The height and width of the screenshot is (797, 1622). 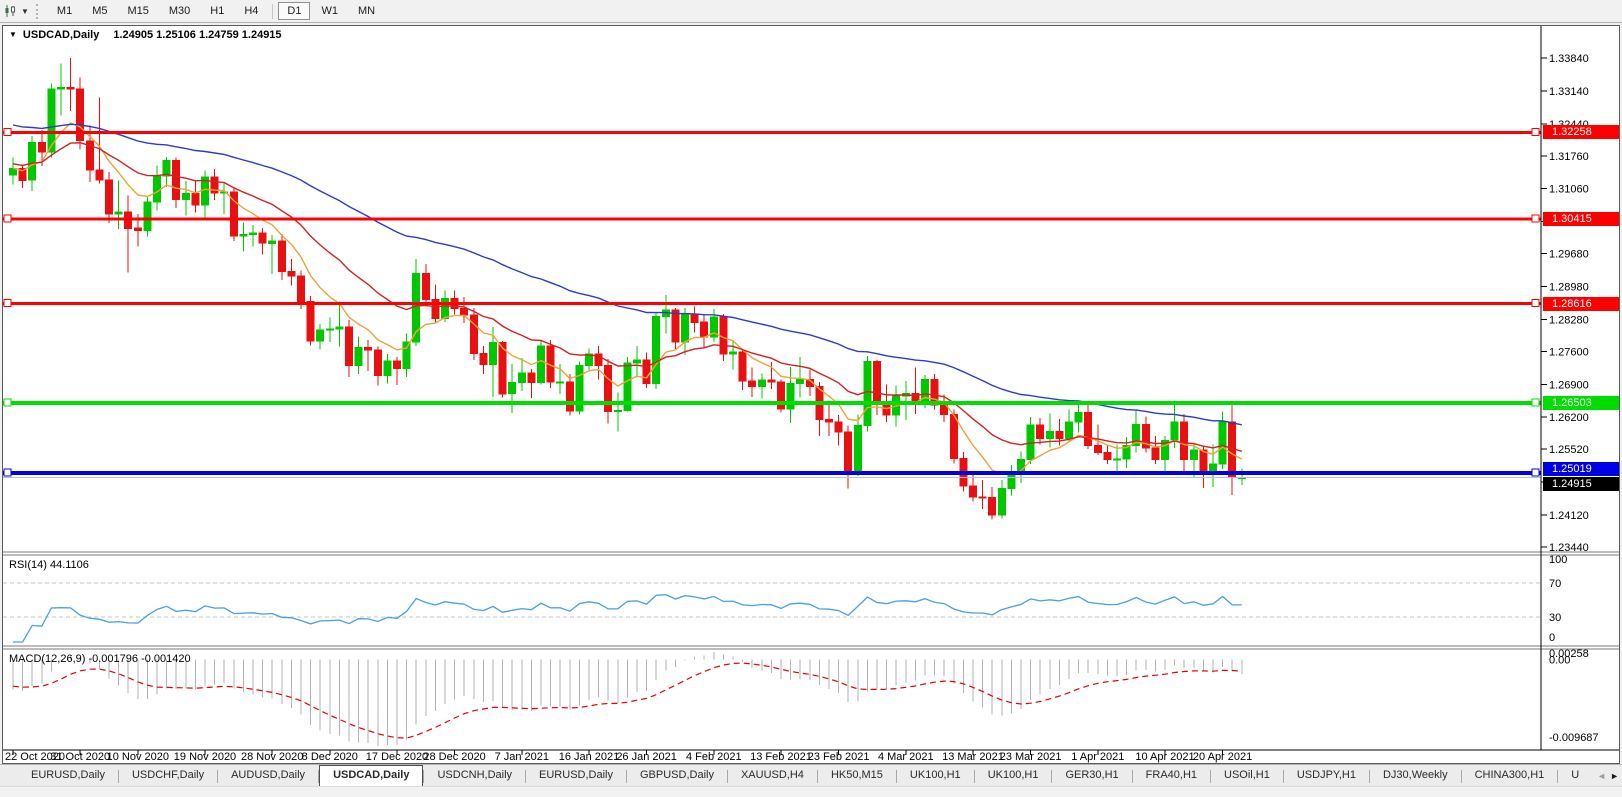 What do you see at coordinates (371, 775) in the screenshot?
I see `chart-tab-usdcad-daily: USDCAD,Daily` at bounding box center [371, 775].